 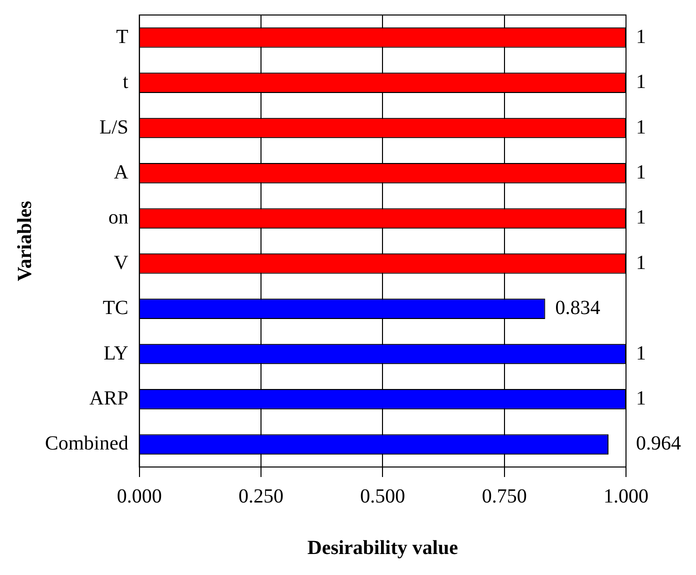 I want to click on x-tick-label: 1.000, so click(x=626, y=496).